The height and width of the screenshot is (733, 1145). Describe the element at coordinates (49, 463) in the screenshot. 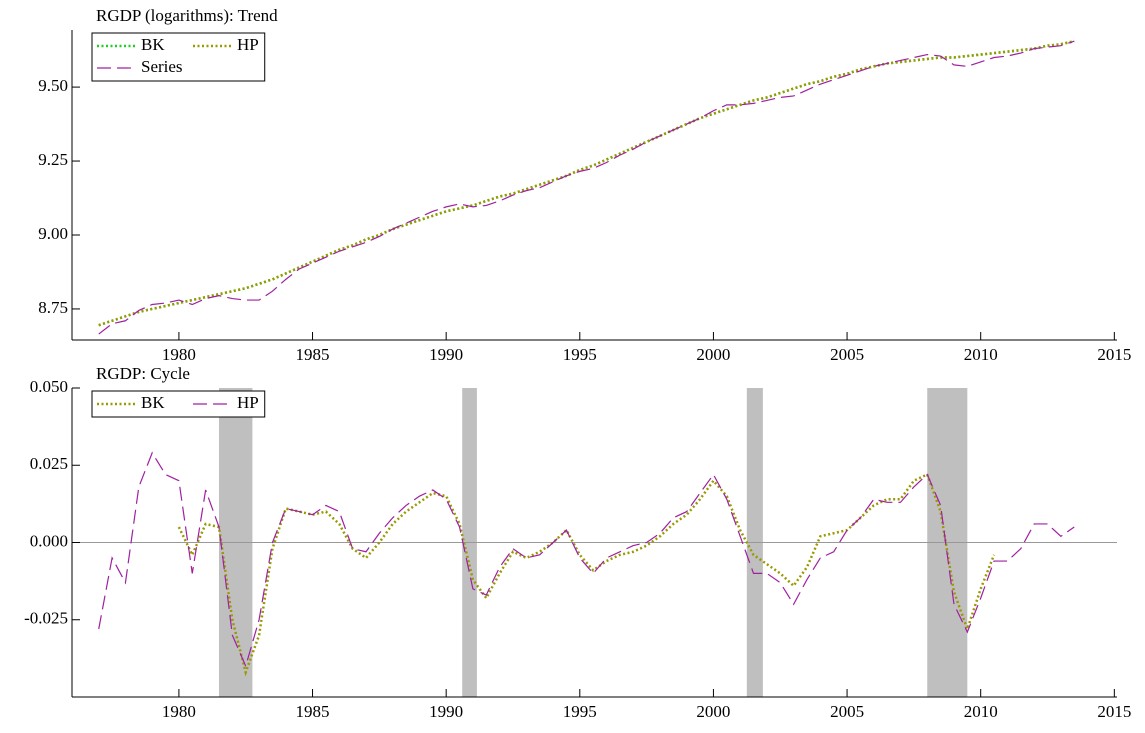

I see `y-tick-label: 0.025` at that location.